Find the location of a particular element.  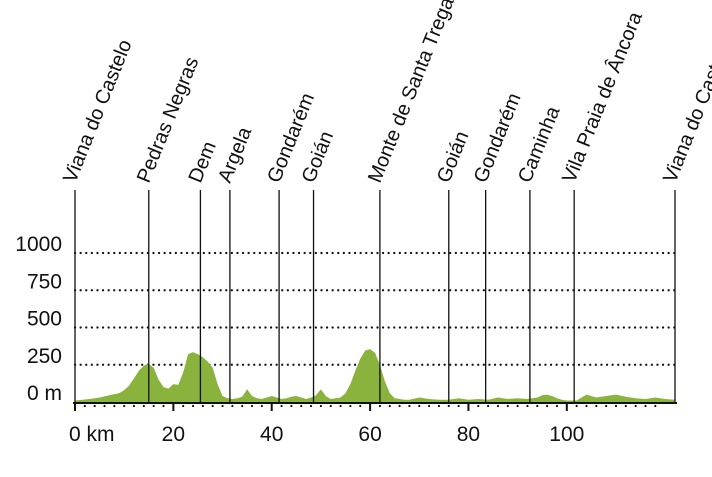

x-tick-label: 60 is located at coordinates (369, 434).